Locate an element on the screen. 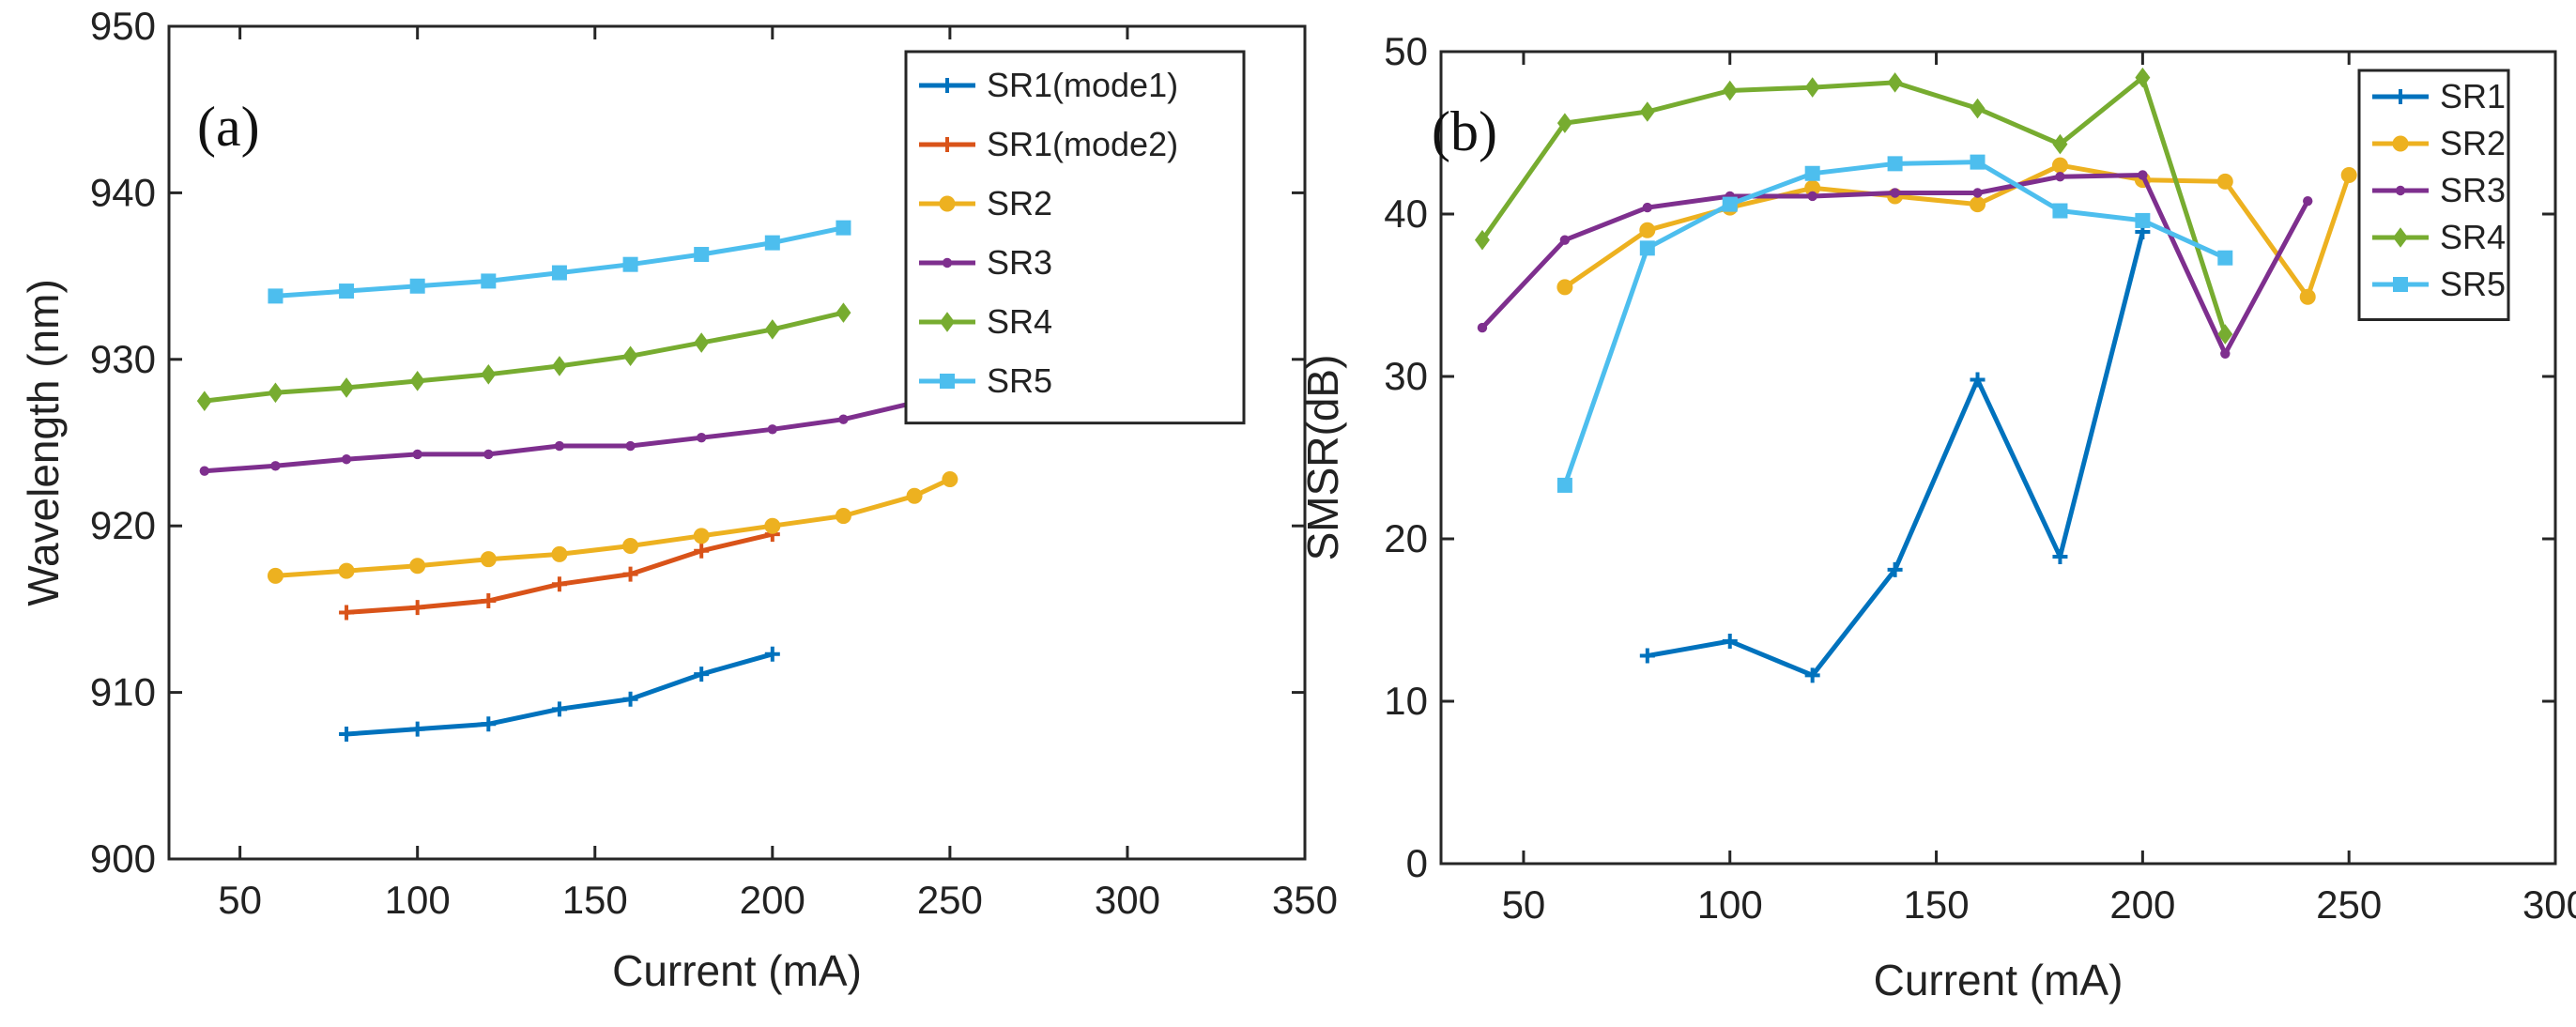 This screenshot has height=1027, width=2576. x-tick-label: 150 is located at coordinates (1937, 905).